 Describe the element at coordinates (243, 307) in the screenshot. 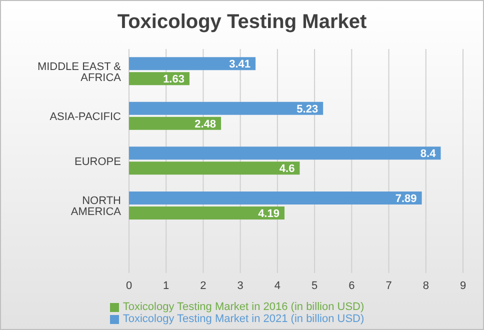

I see `legend-label: Toxicology Testing Market in 2016 (in billion USD)` at that location.